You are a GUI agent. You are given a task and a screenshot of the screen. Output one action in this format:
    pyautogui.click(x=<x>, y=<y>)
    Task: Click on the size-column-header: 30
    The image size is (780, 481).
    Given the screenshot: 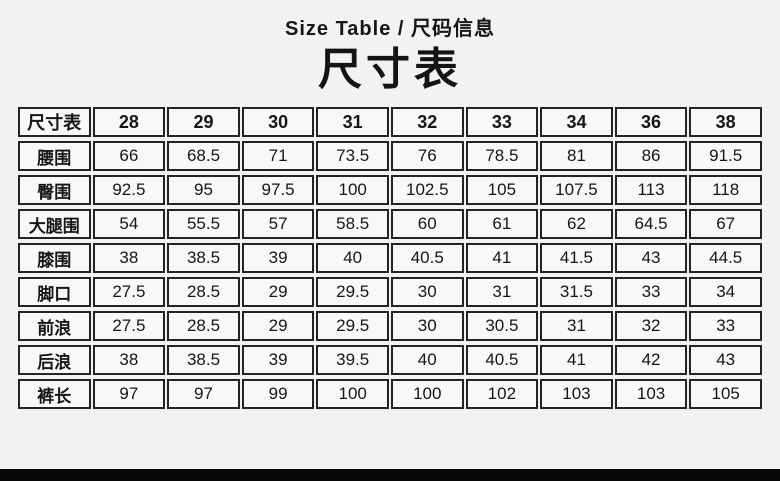 What is the action you would take?
    pyautogui.click(x=278, y=122)
    